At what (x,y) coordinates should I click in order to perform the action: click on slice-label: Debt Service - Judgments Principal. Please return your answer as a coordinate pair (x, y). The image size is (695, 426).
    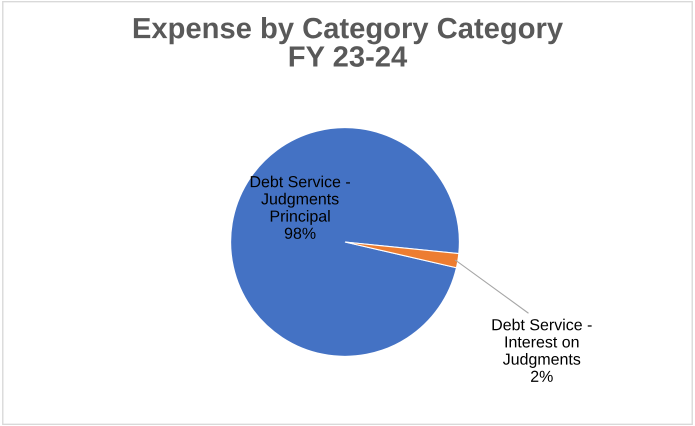
    Looking at the image, I should click on (300, 200).